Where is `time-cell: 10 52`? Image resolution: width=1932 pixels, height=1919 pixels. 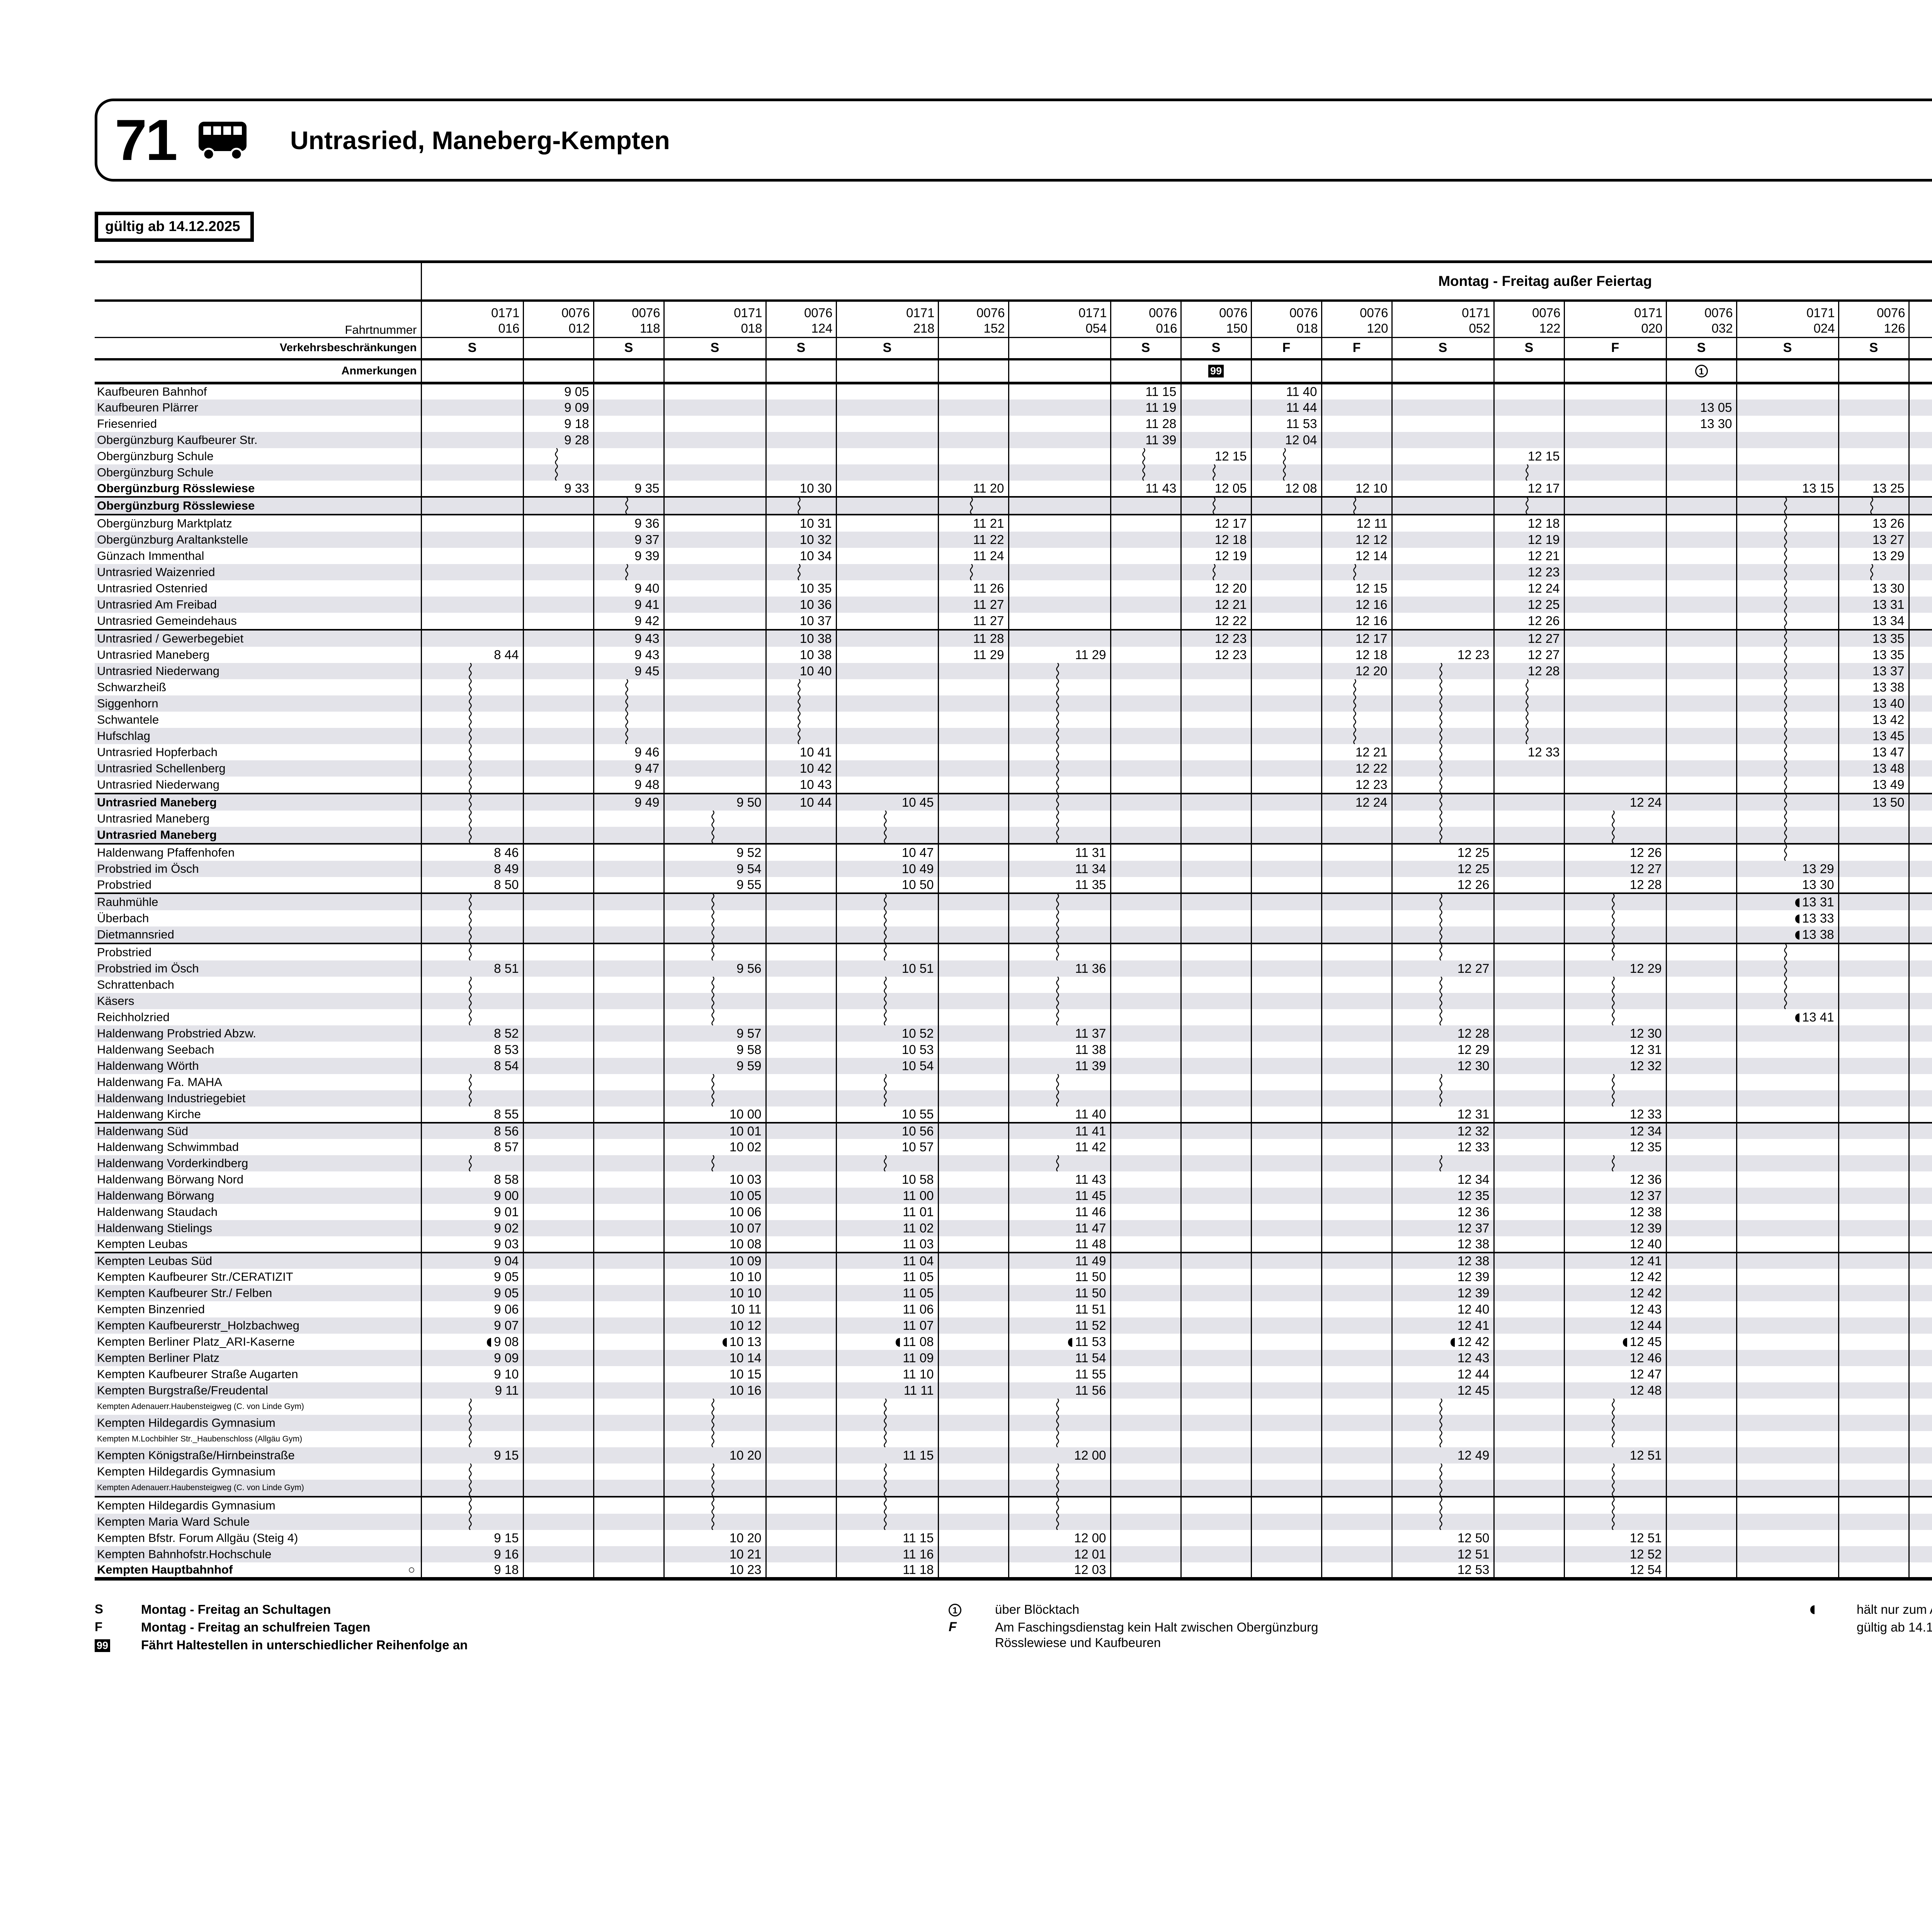 time-cell: 10 52 is located at coordinates (886, 1033).